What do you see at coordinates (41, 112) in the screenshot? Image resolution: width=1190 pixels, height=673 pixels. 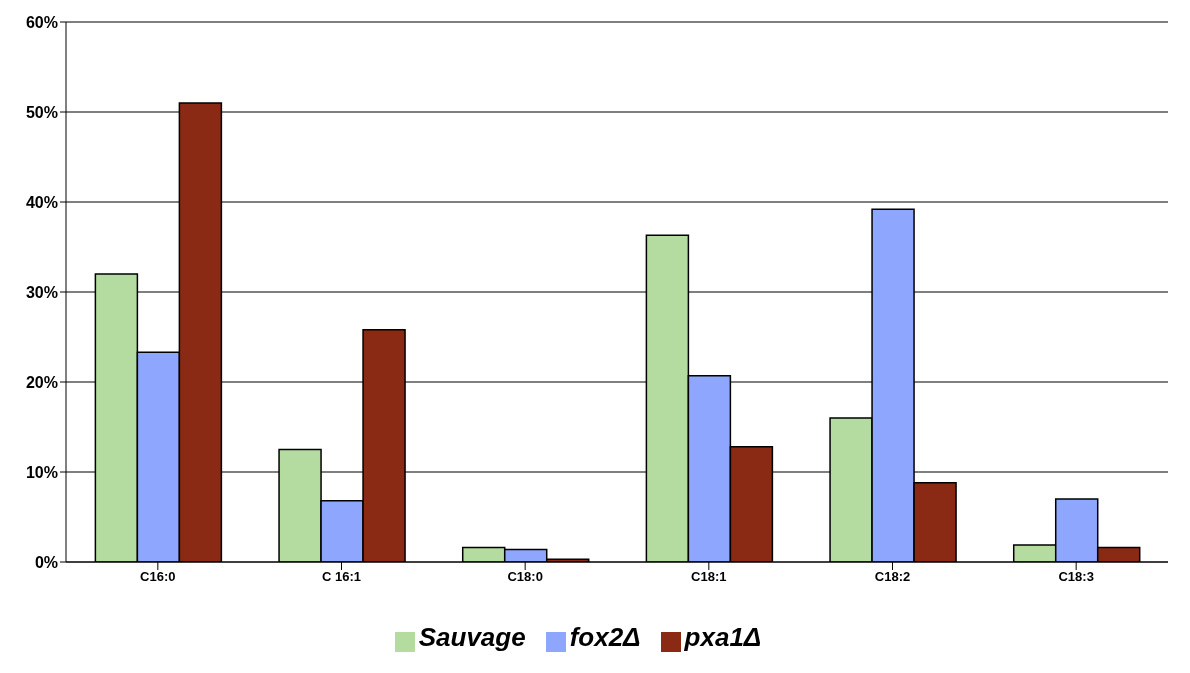 I see `y-tick-label: 50%` at bounding box center [41, 112].